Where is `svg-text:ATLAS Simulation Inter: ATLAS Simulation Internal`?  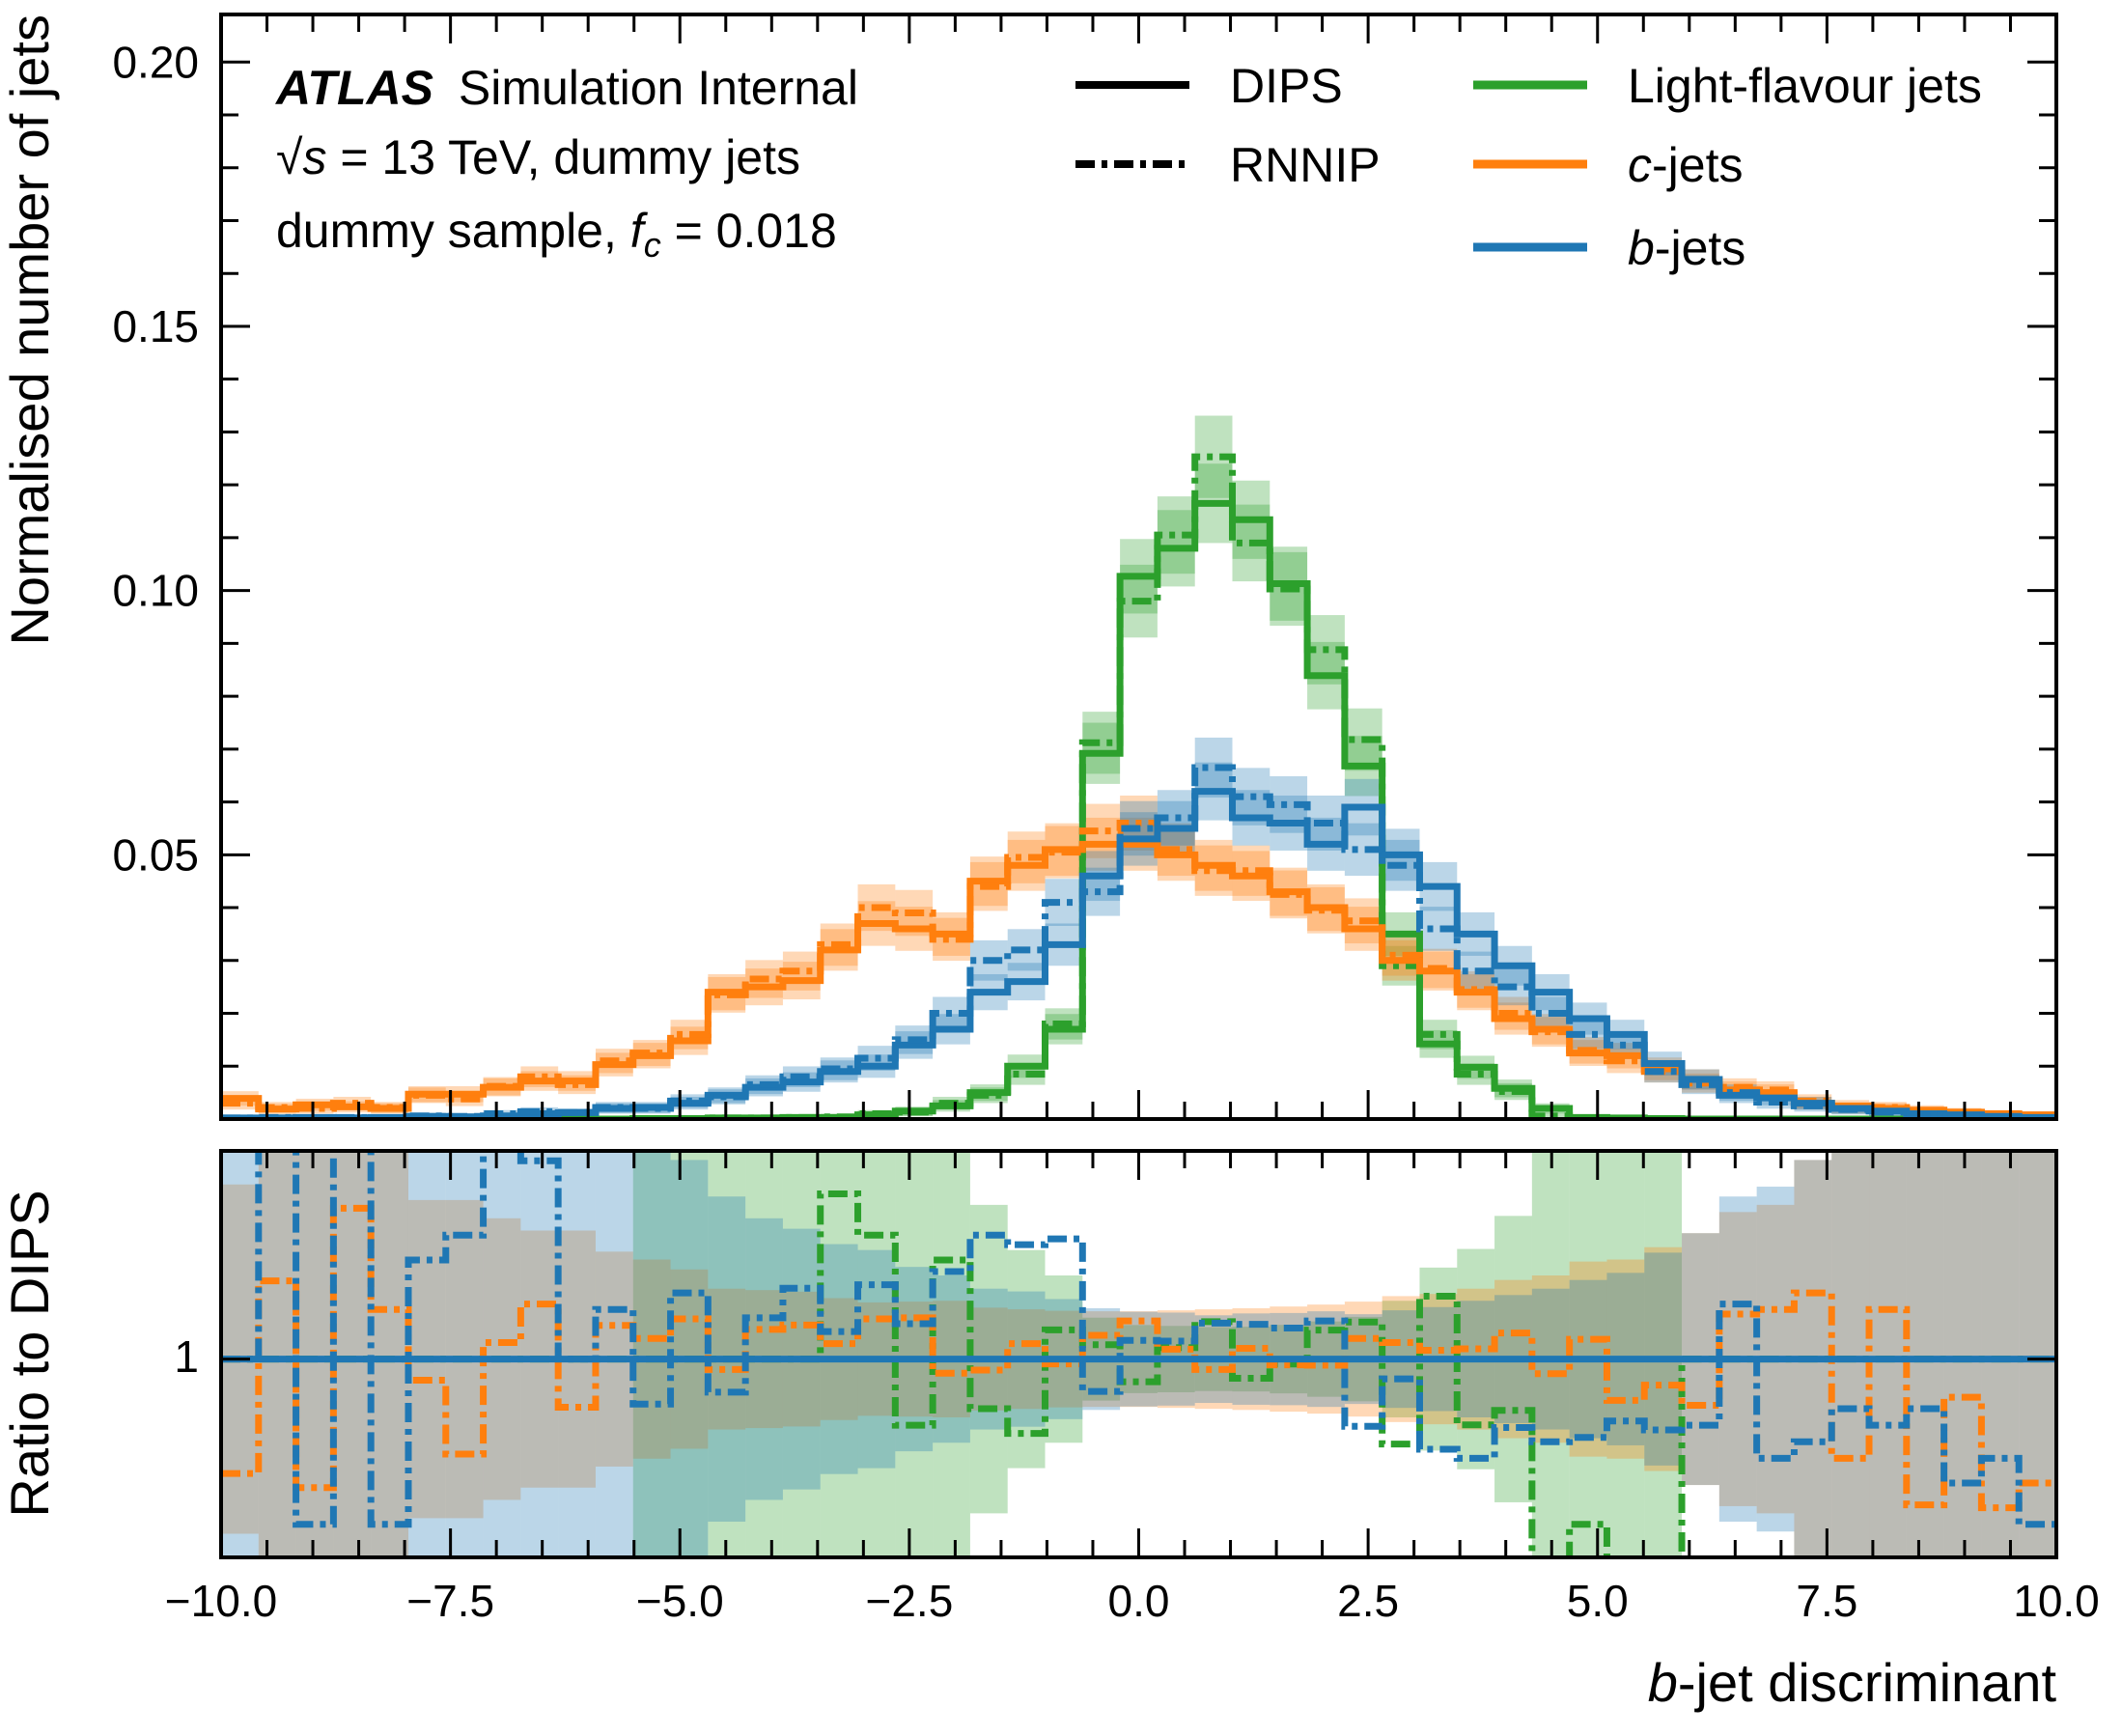
svg-text:ATLAS Simulation Inter: ATLAS Simulation Internal is located at coordinates (566, 88).